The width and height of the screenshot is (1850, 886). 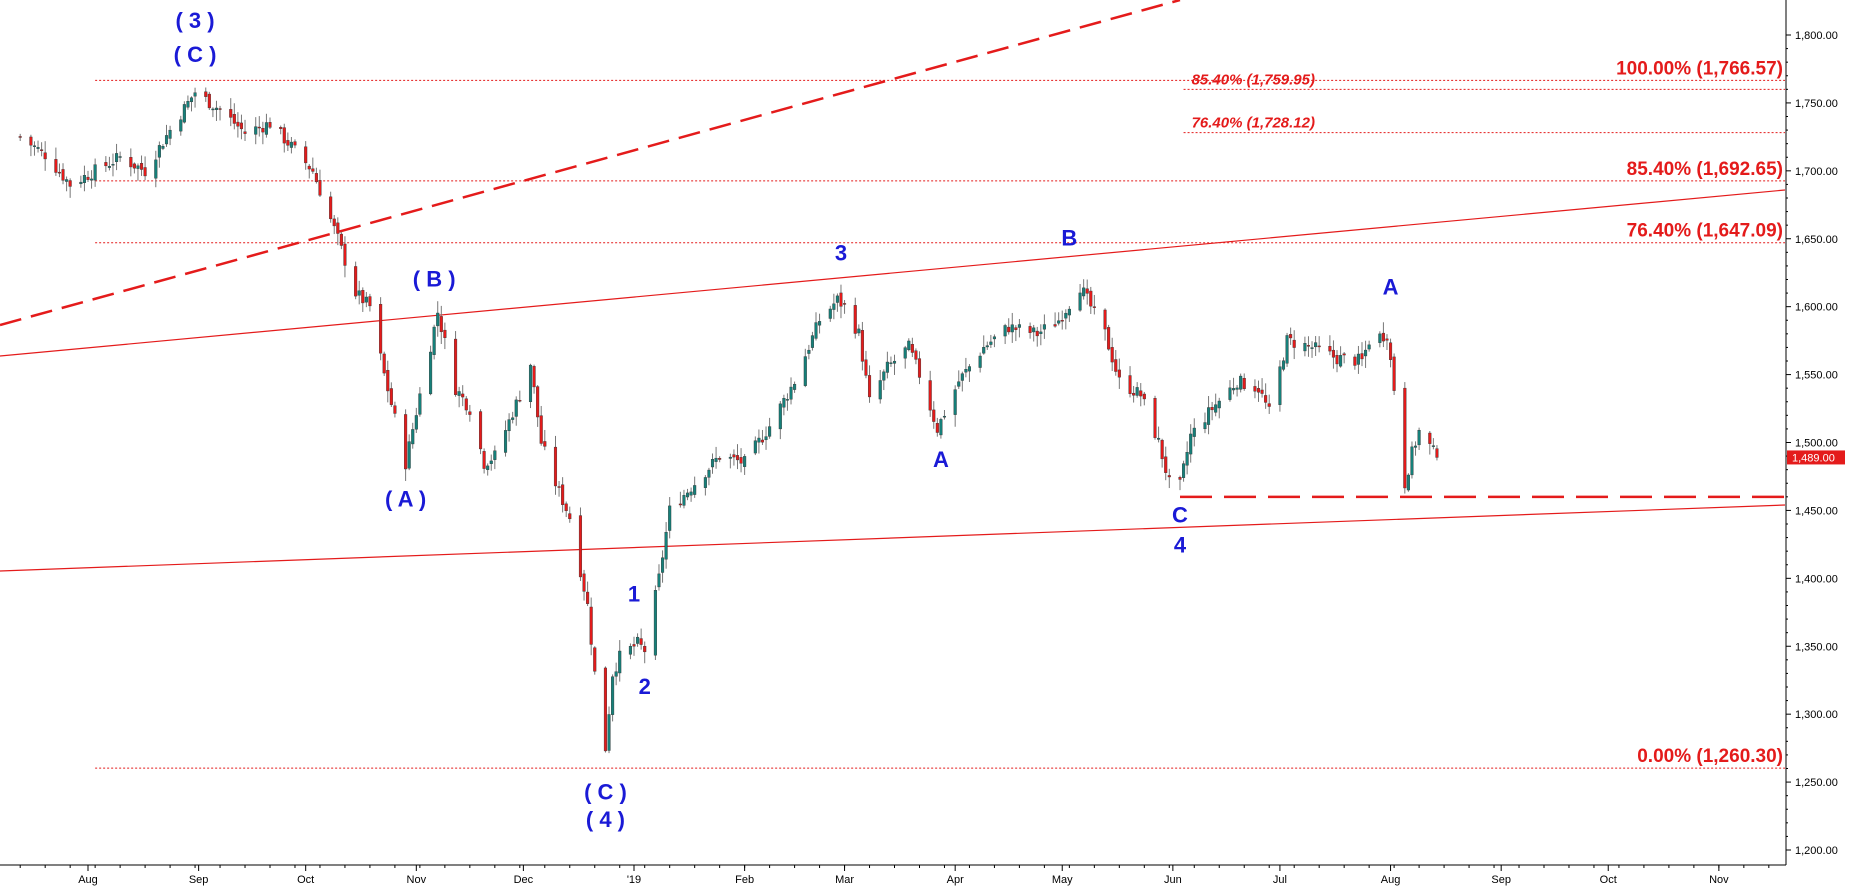 What do you see at coordinates (1816, 36) in the screenshot?
I see `y-tick-label: 1,800.00` at bounding box center [1816, 36].